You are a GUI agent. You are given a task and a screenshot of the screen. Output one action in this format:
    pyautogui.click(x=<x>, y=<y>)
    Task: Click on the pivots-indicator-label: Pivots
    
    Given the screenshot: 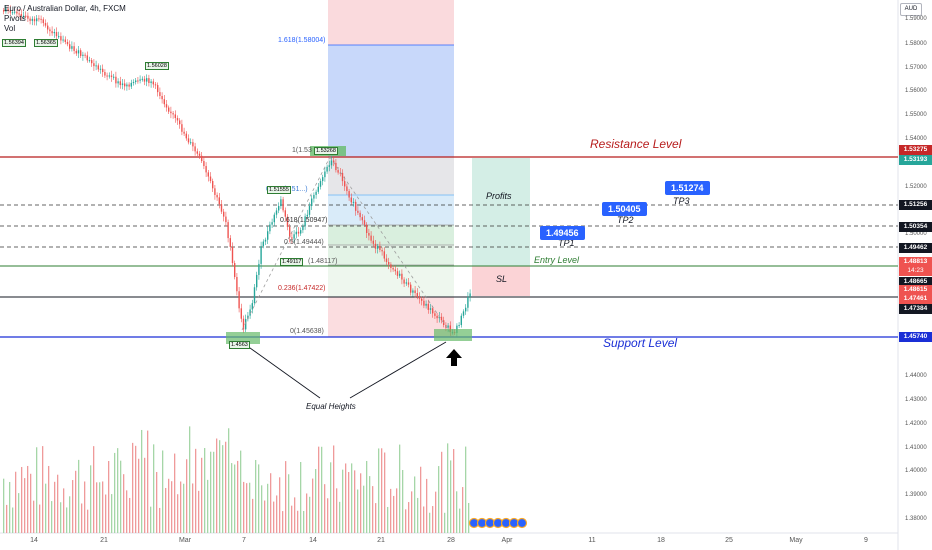 What is the action you would take?
    pyautogui.click(x=15, y=18)
    